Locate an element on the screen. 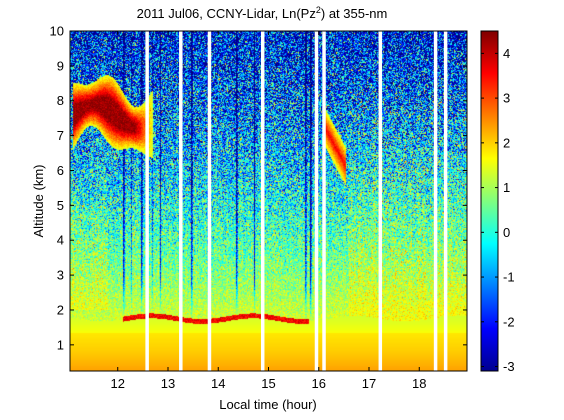 Image resolution: width=564 pixels, height=420 pixels. x-tick-label: 17 is located at coordinates (369, 383).